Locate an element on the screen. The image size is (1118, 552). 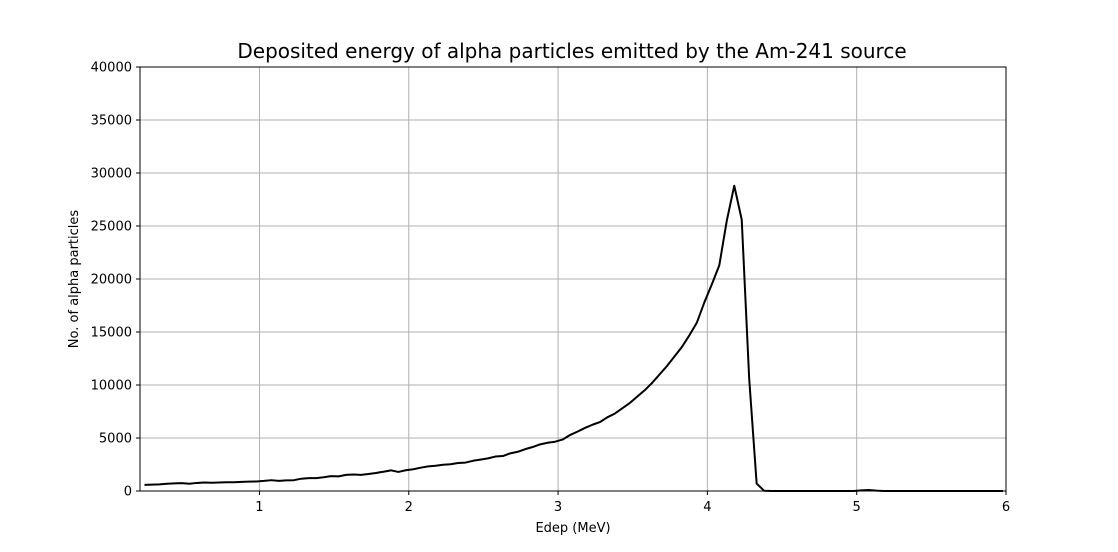
x-axis-label: Edep (MeV) is located at coordinates (572, 528).